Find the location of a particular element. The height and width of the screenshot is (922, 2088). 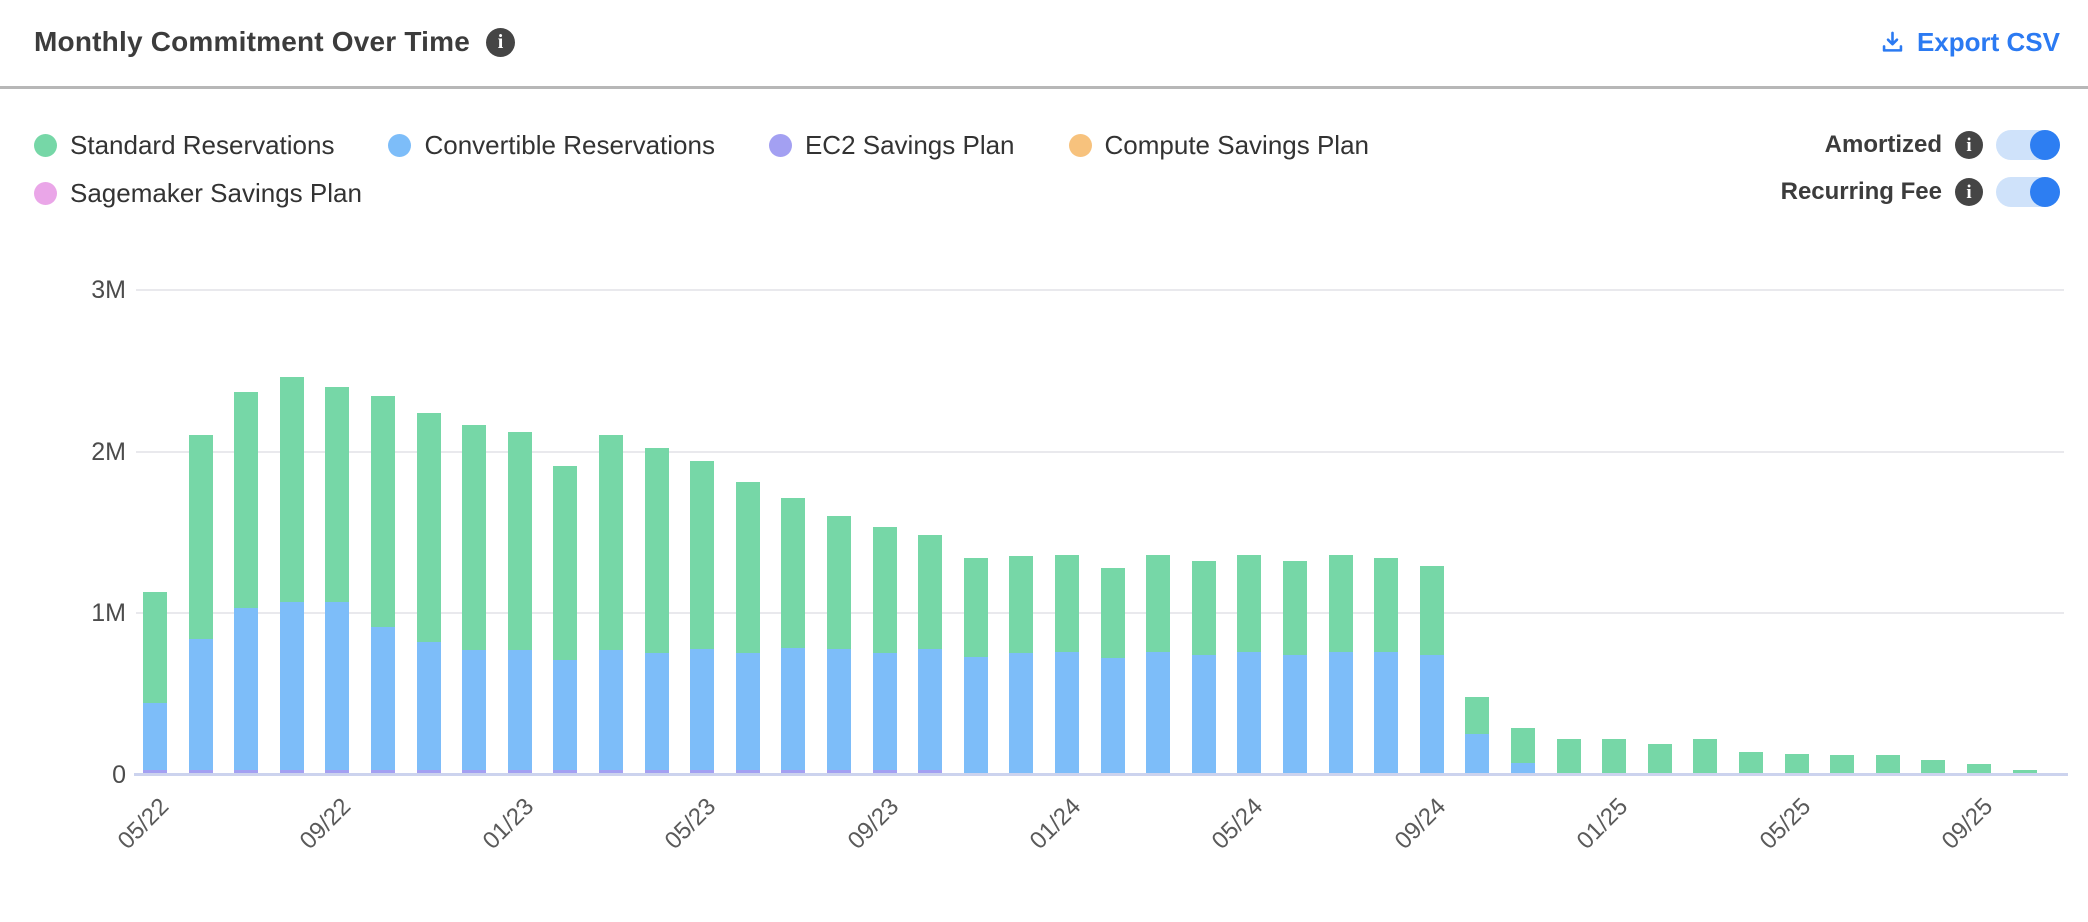

legend-item-ec2-savings-plan: EC2 Savings Plan is located at coordinates (891, 145).